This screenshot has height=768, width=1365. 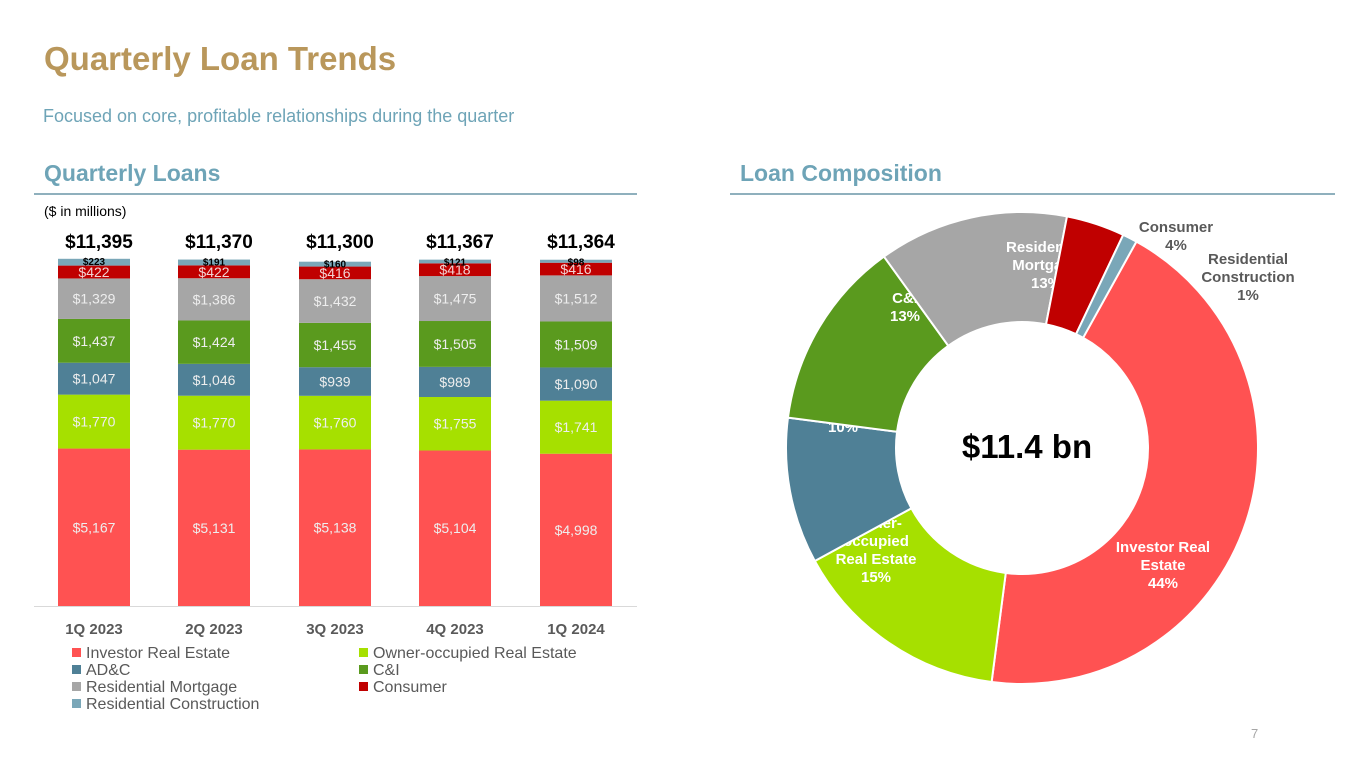 I want to click on legend-item-c-i: C&I, so click(x=379, y=671).